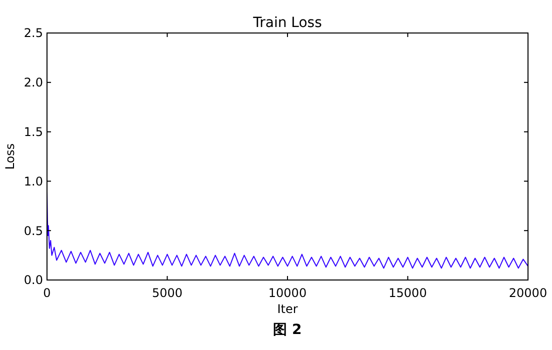 This screenshot has width=552, height=350. Describe the element at coordinates (407, 293) in the screenshot. I see `x-tick-label: 15000` at that location.